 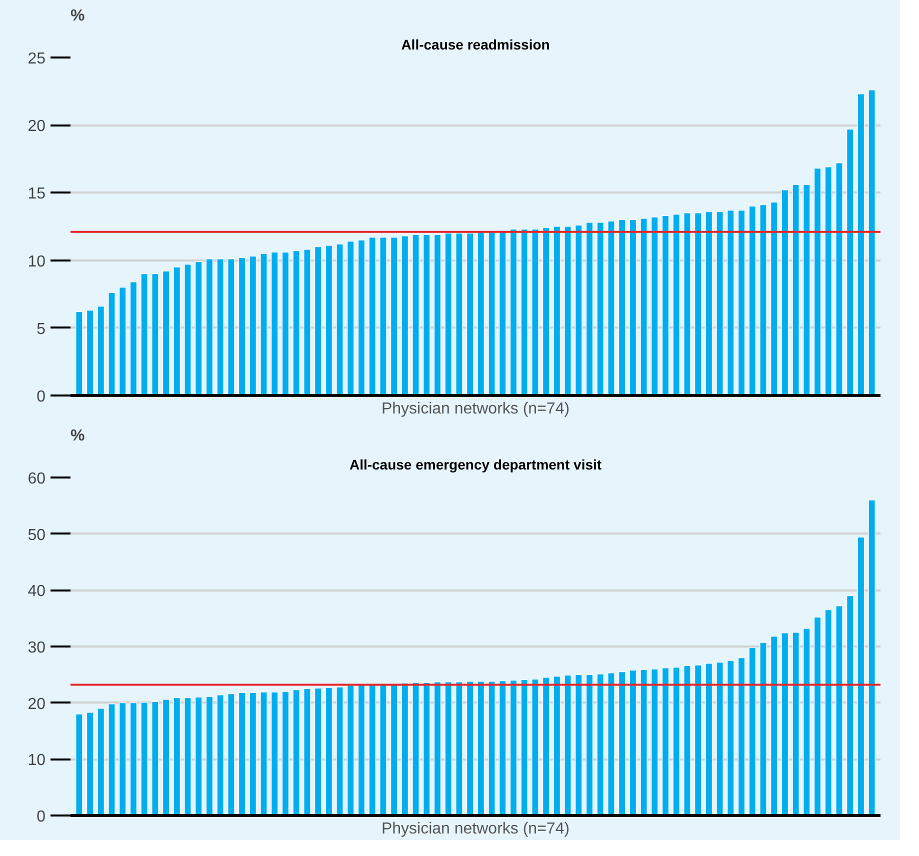 I want to click on y-tick-label: 15, so click(x=37, y=194).